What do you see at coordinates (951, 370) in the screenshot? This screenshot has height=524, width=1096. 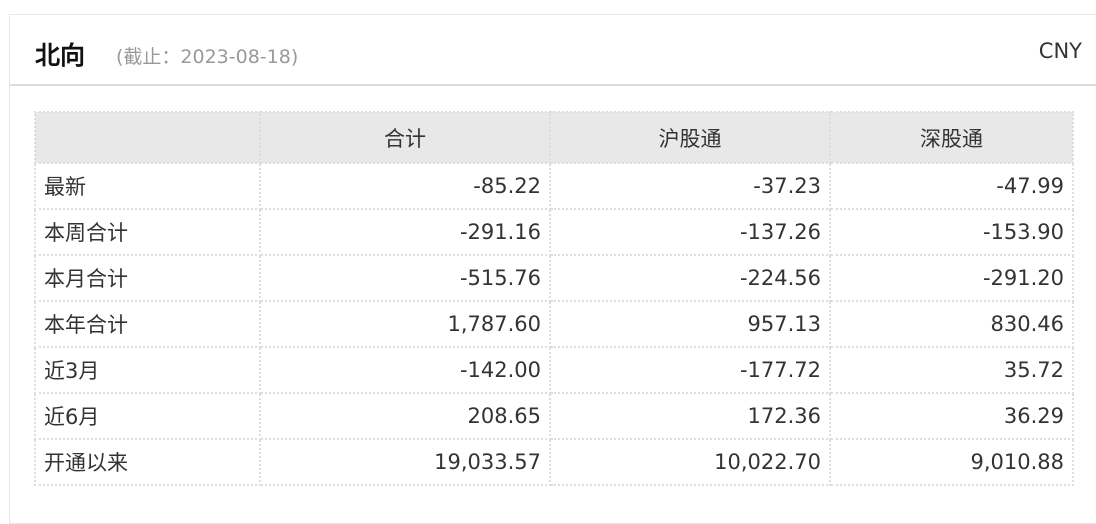 I see `row-value: 35.72` at bounding box center [951, 370].